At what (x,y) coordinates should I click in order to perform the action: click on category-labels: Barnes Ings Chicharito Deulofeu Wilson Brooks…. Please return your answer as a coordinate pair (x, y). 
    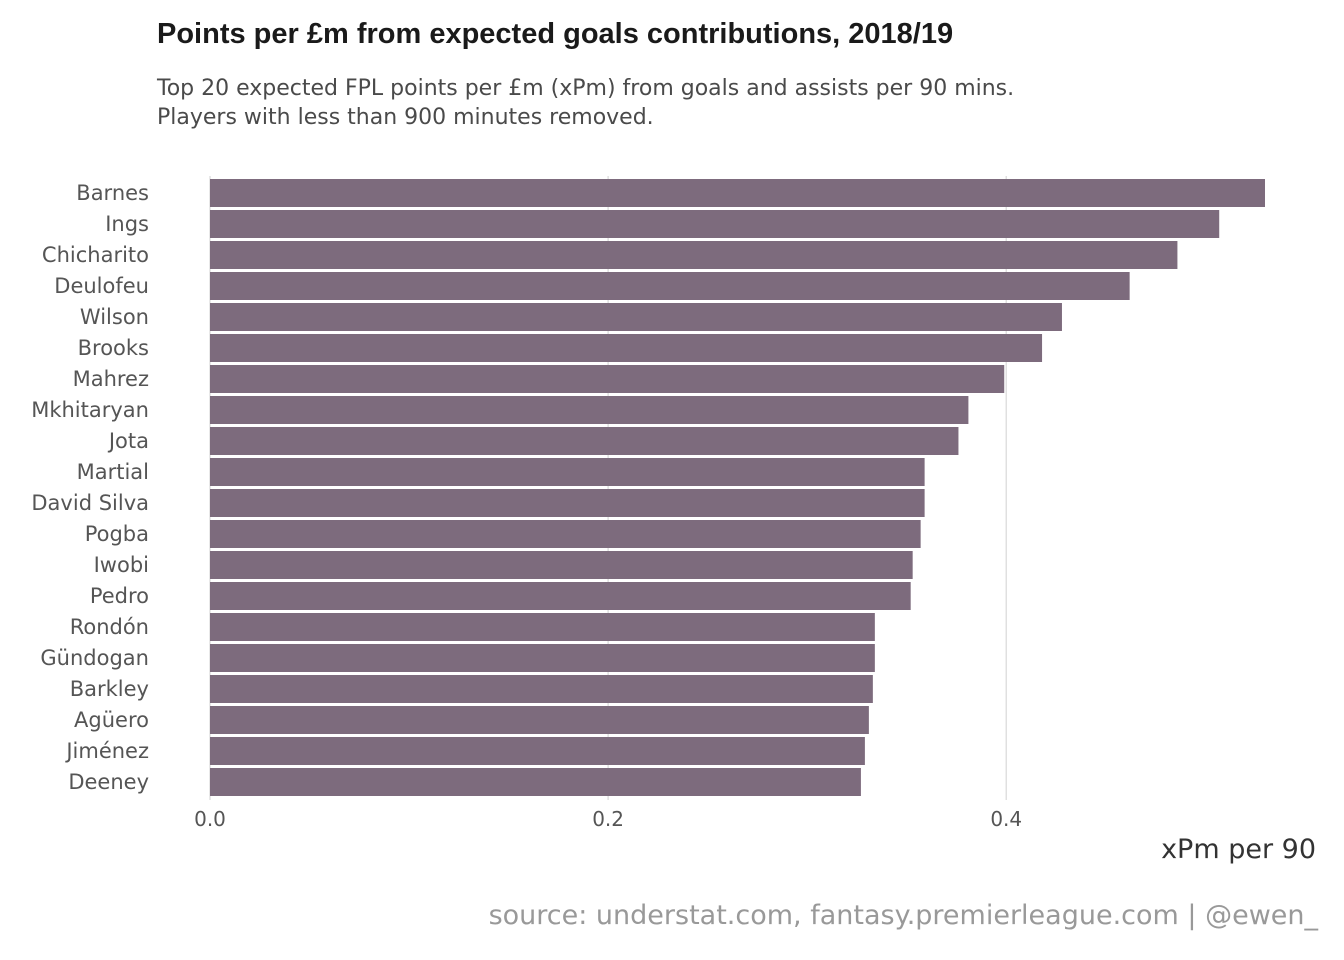
    Looking at the image, I should click on (90, 487).